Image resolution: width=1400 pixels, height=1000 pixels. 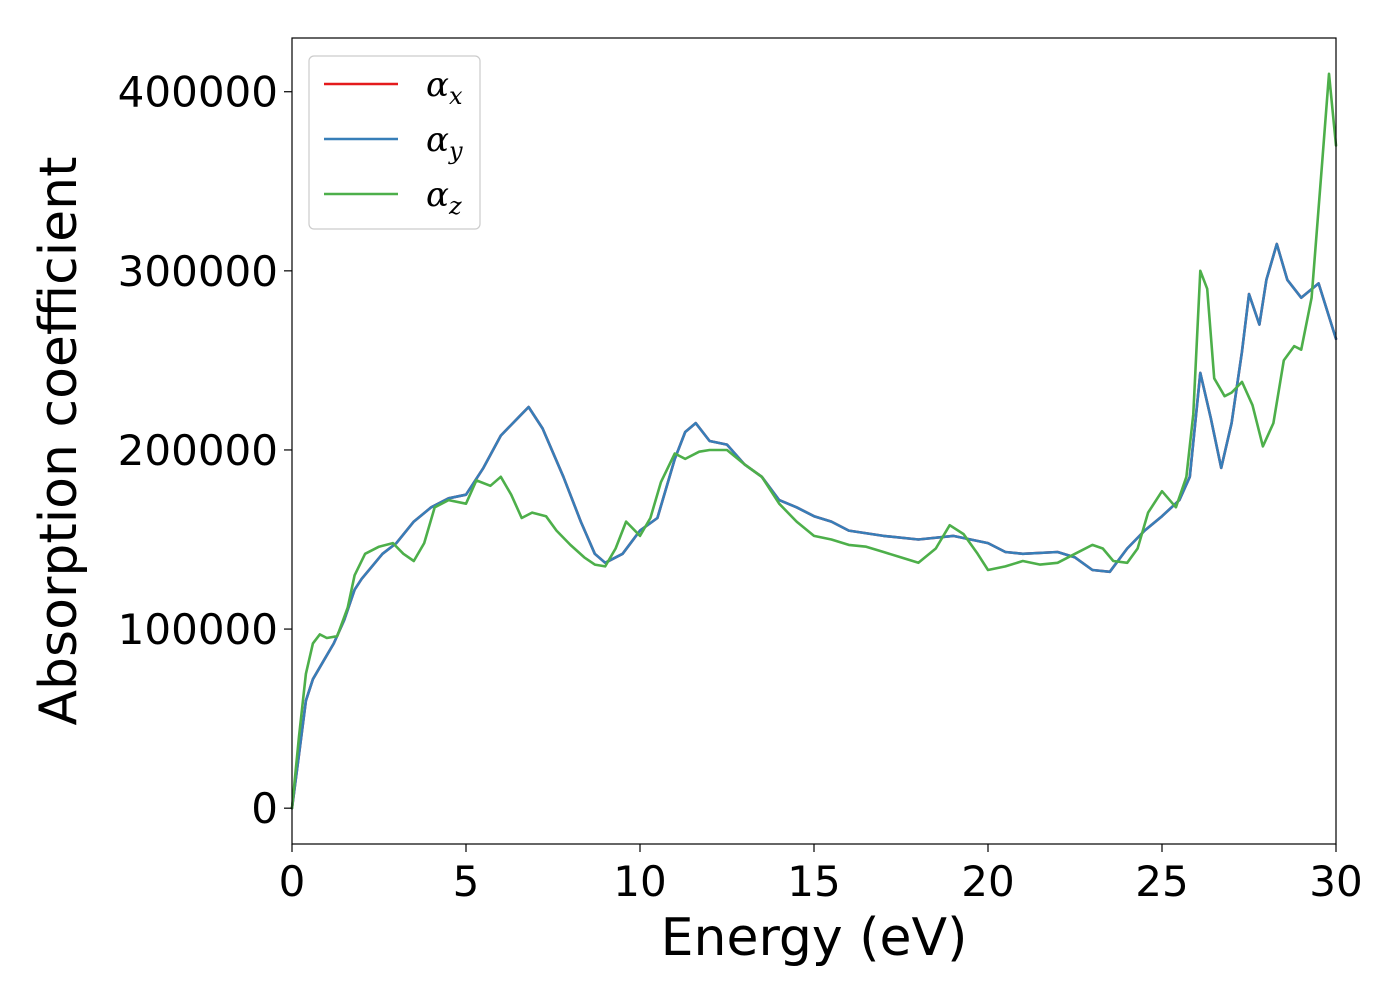 I want to click on x-tick-label: 15, so click(x=813, y=881).